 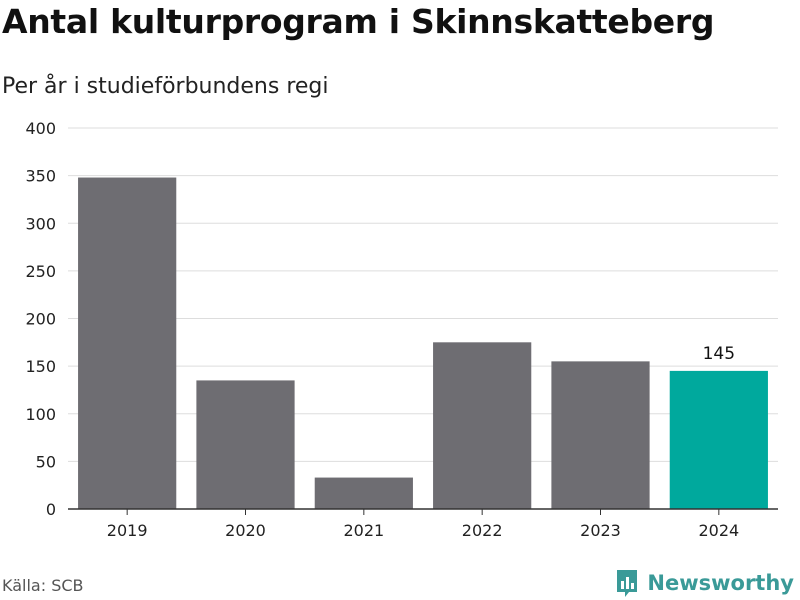 I want to click on y-tick-label: 200, so click(x=40, y=319).